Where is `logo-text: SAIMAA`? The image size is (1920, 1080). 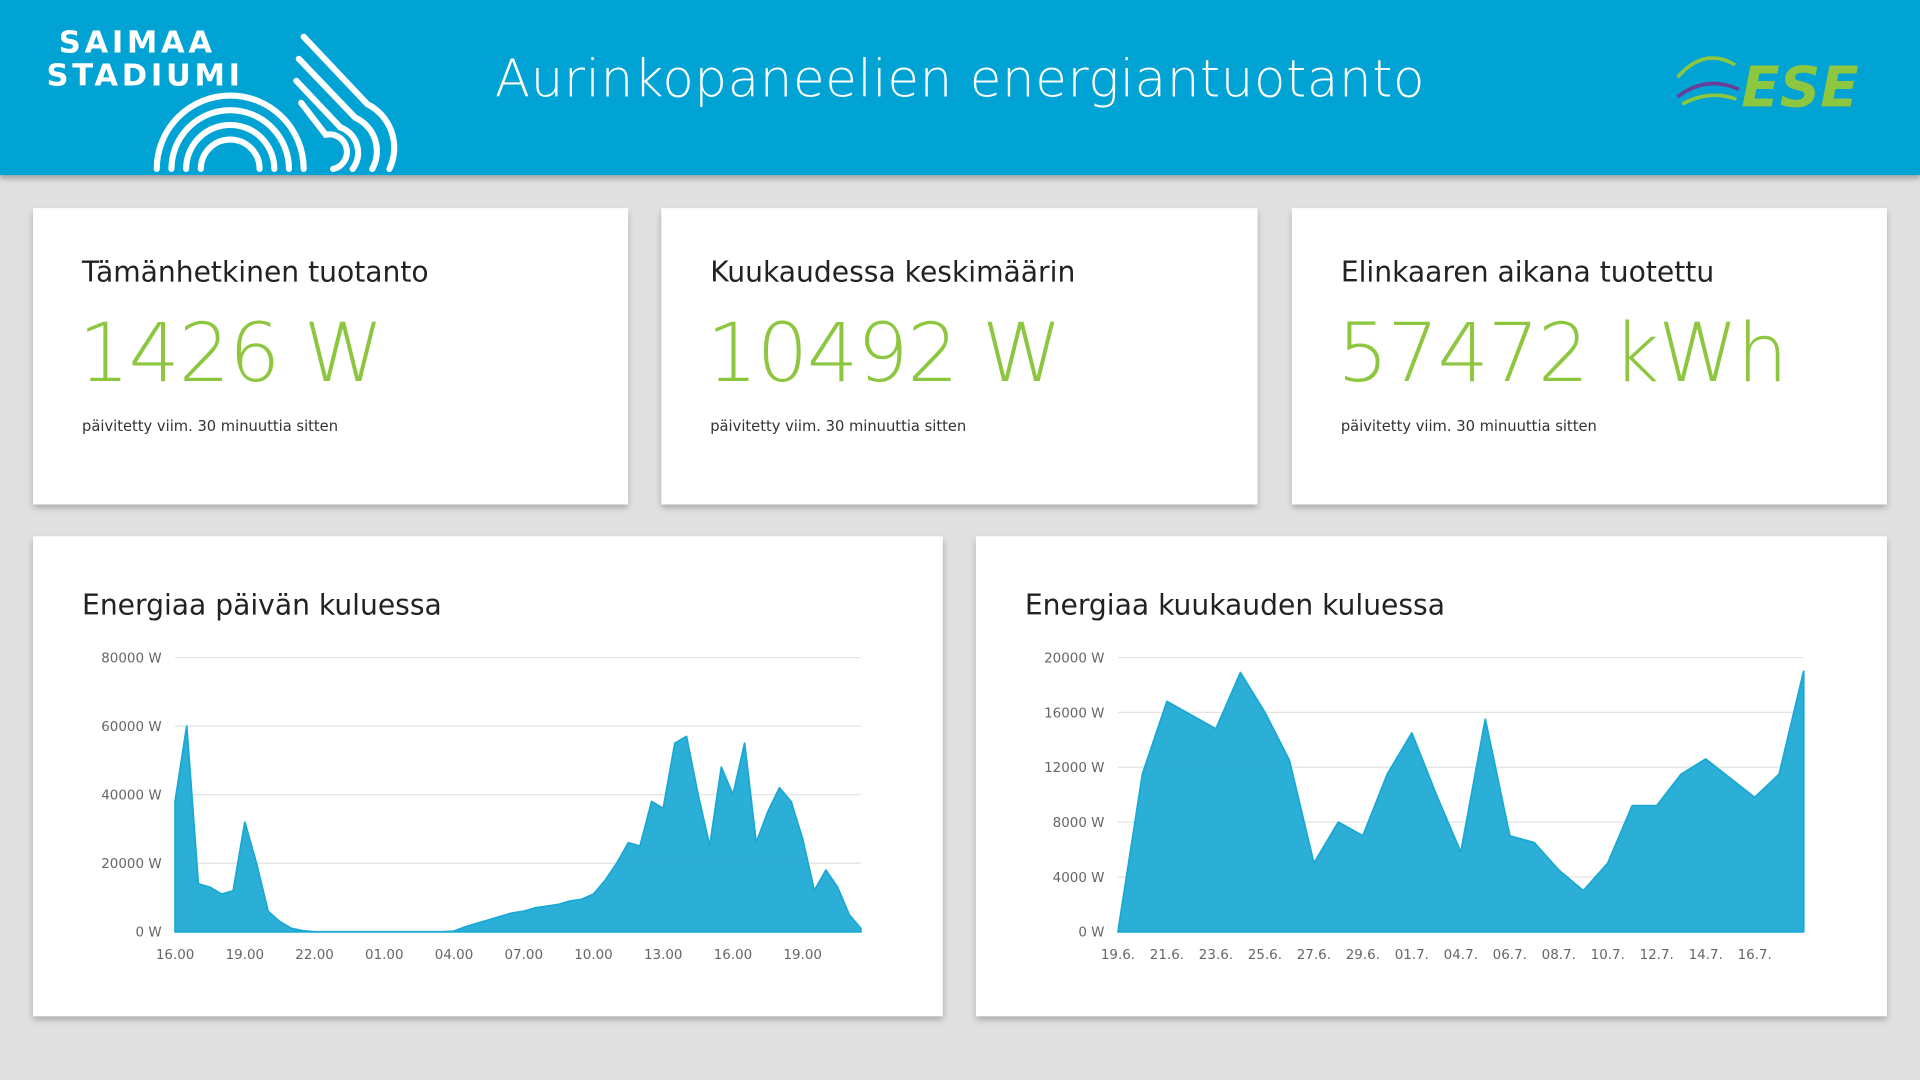 logo-text: SAIMAA is located at coordinates (137, 42).